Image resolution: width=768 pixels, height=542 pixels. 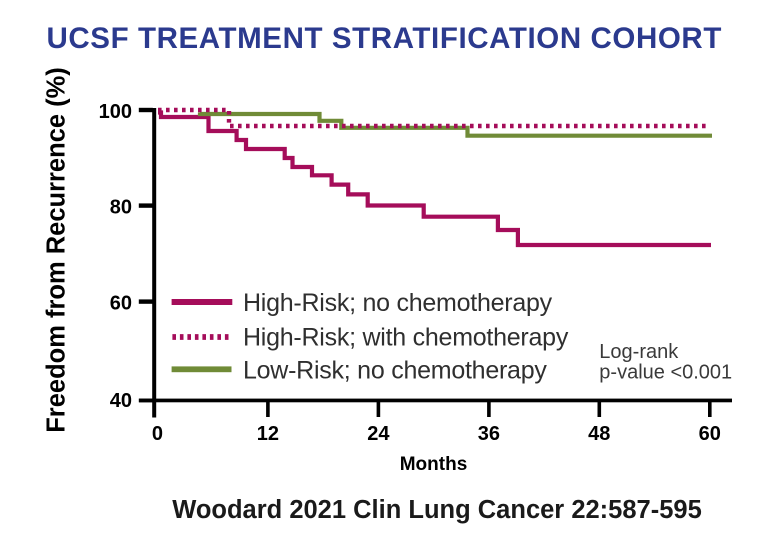 What do you see at coordinates (599, 434) in the screenshot?
I see `svg-text: 48` at bounding box center [599, 434].